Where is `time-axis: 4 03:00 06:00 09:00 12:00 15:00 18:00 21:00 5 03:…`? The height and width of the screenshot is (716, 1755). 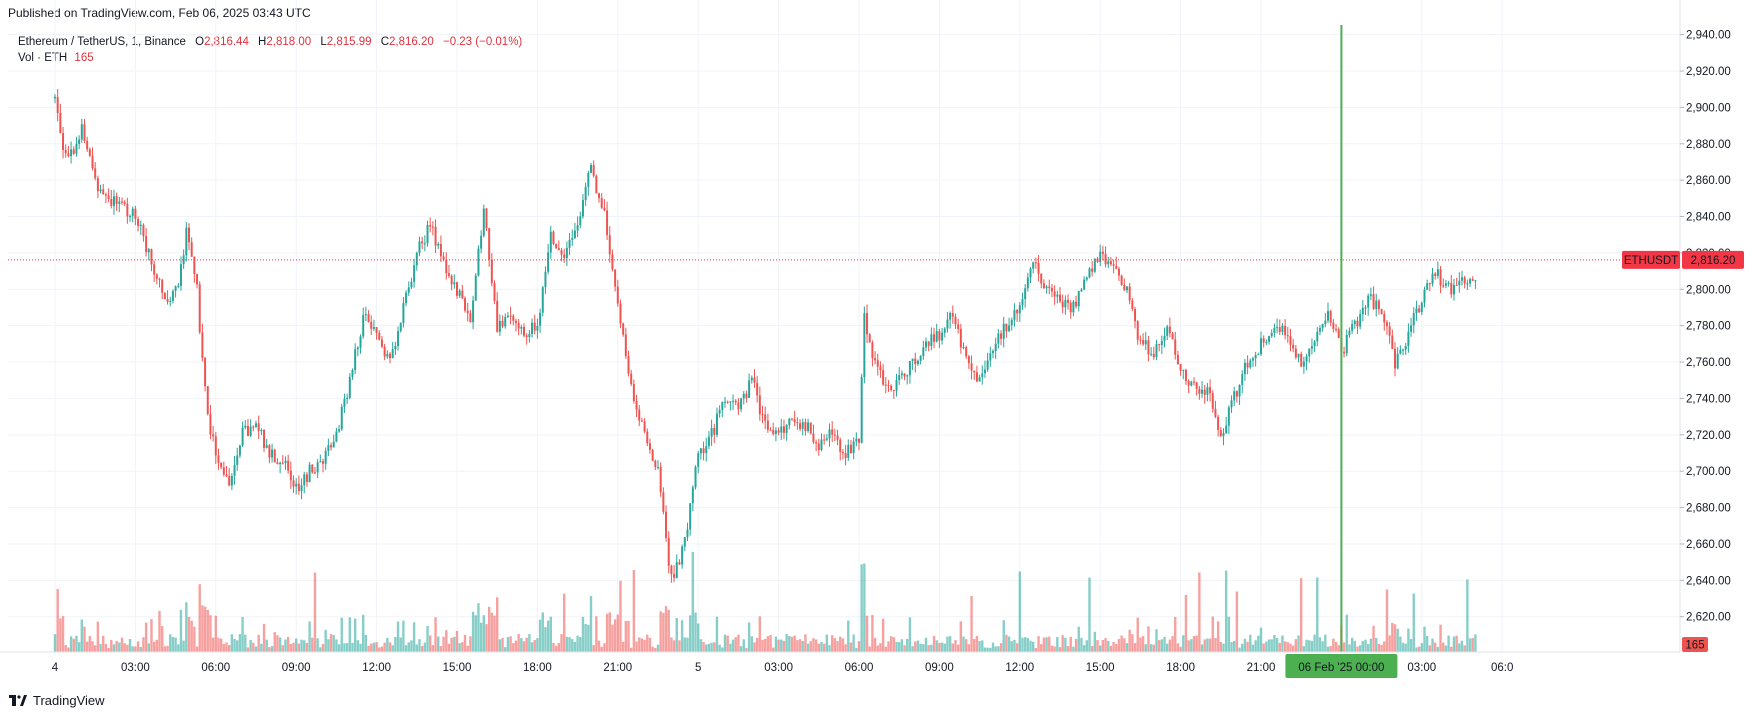
time-axis: 4 03:00 06:00 09:00 12:00 15:00 18:00 21:00 5 03:… is located at coordinates (783, 668).